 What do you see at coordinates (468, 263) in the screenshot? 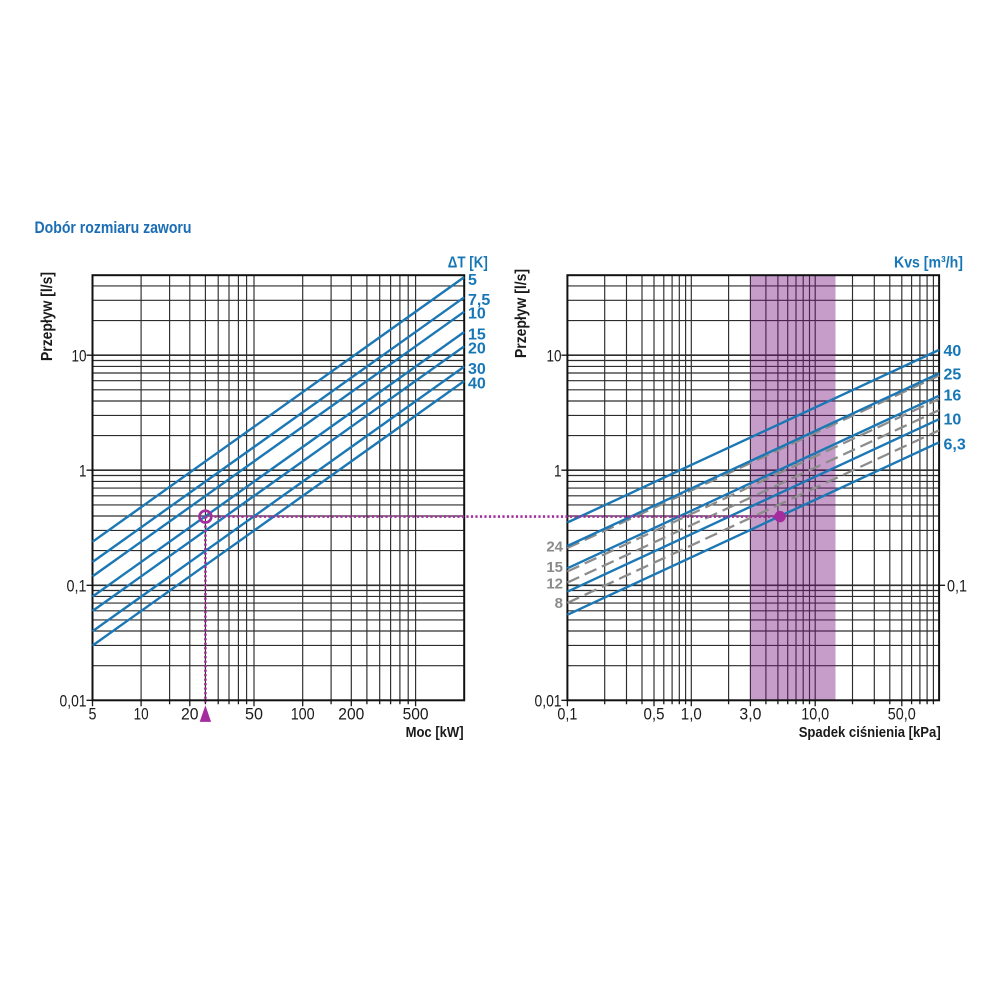
I see `svg-text: ΔT [K]` at bounding box center [468, 263].